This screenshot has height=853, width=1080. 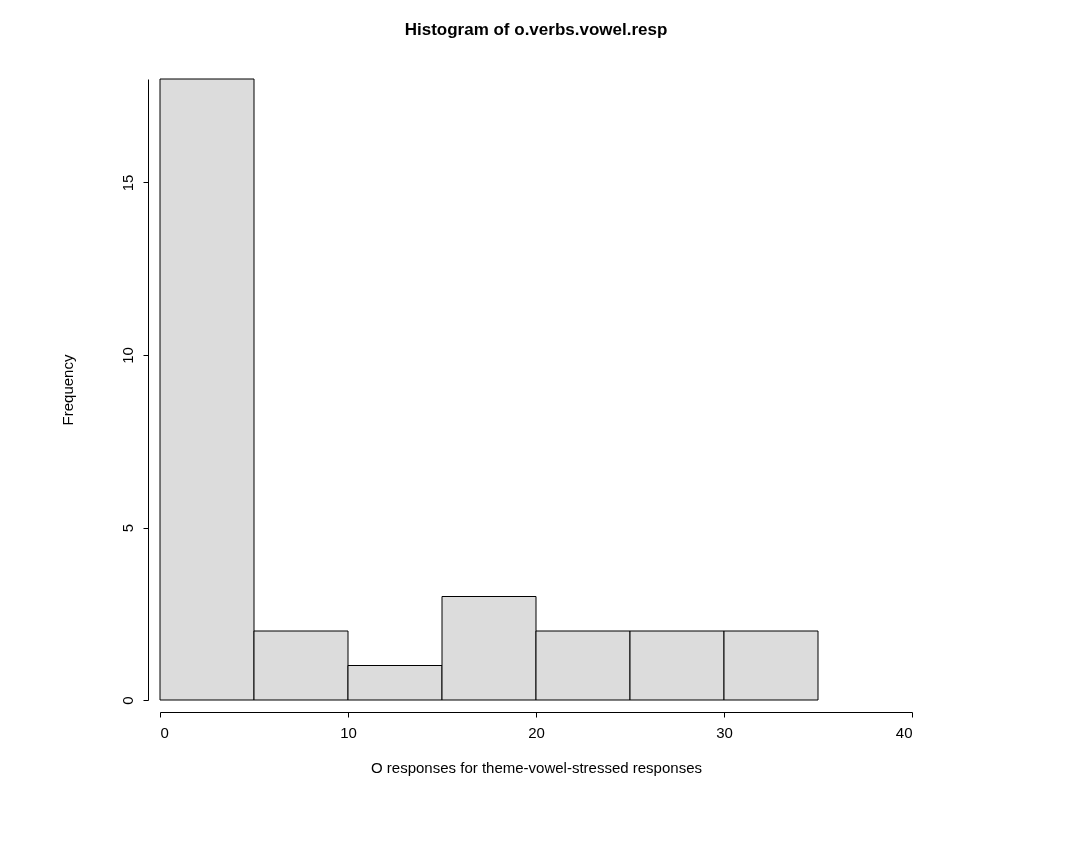 What do you see at coordinates (348, 732) in the screenshot?
I see `x-tick-label: 10` at bounding box center [348, 732].